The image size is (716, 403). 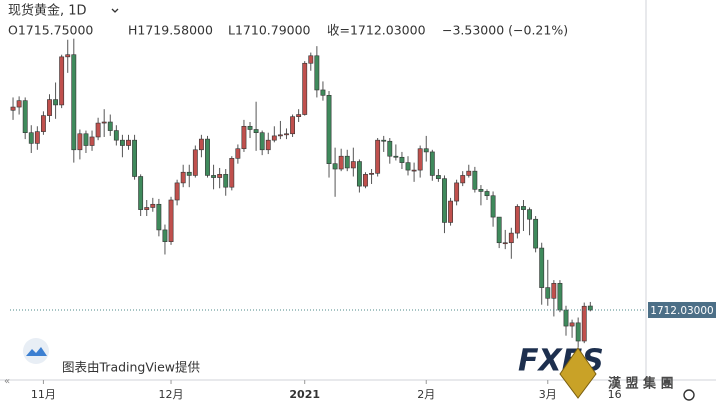 I want to click on x-tick-label: 2021, so click(x=304, y=394).